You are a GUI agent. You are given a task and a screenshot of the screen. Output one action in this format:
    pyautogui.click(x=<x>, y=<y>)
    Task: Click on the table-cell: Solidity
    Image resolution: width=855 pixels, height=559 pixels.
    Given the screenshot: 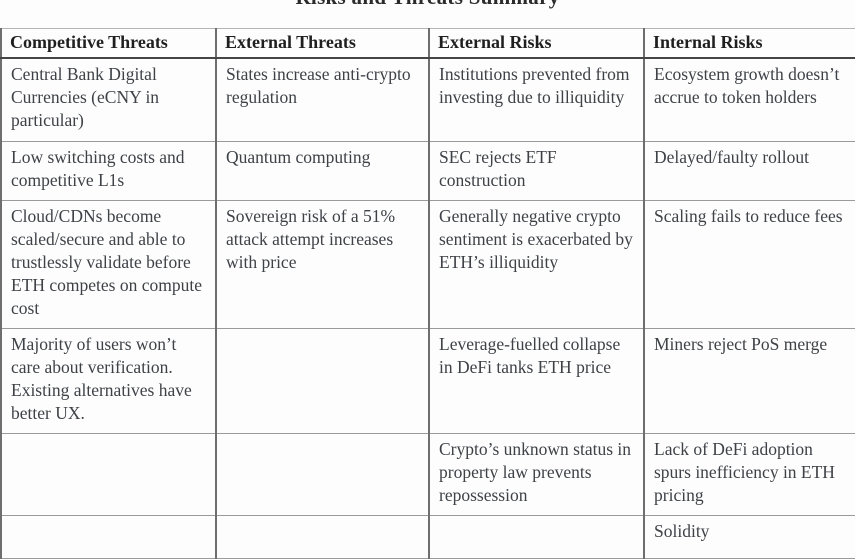 What is the action you would take?
    pyautogui.click(x=749, y=537)
    